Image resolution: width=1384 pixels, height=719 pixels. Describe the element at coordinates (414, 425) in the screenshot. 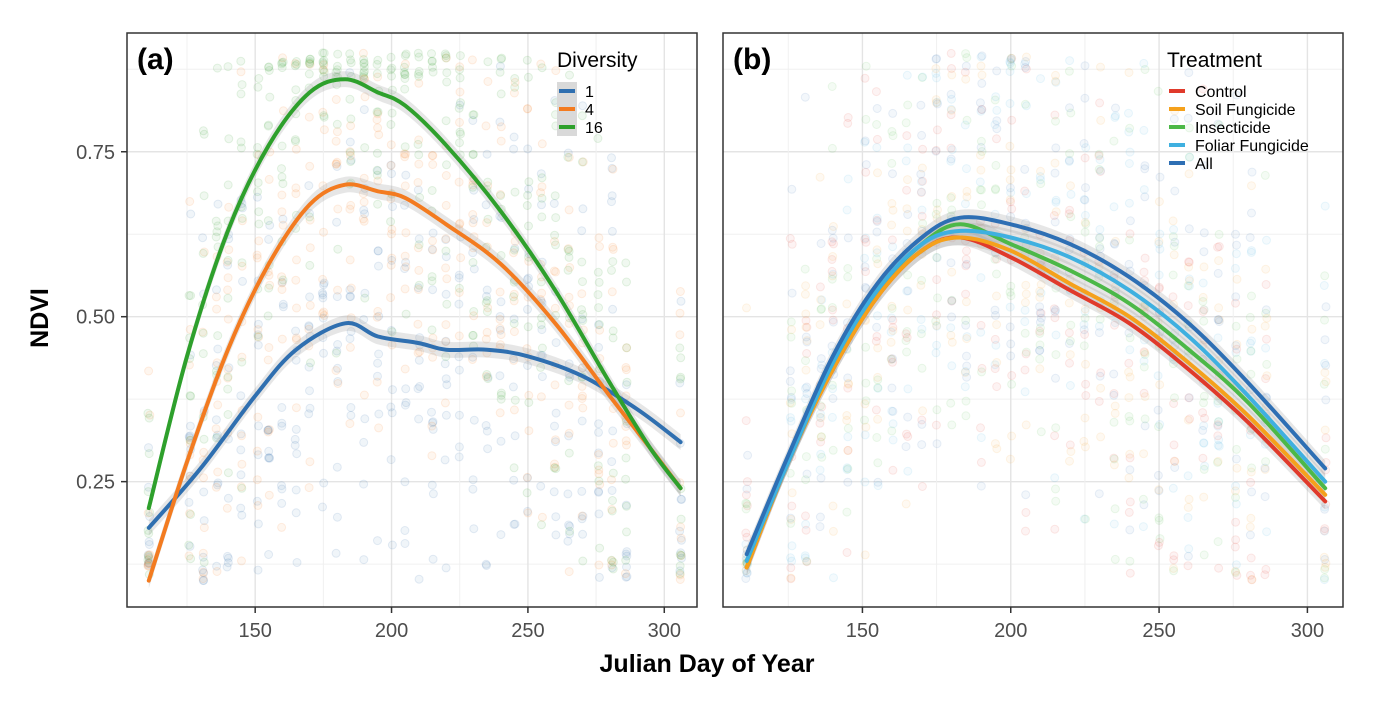

I see `confidence-band` at that location.